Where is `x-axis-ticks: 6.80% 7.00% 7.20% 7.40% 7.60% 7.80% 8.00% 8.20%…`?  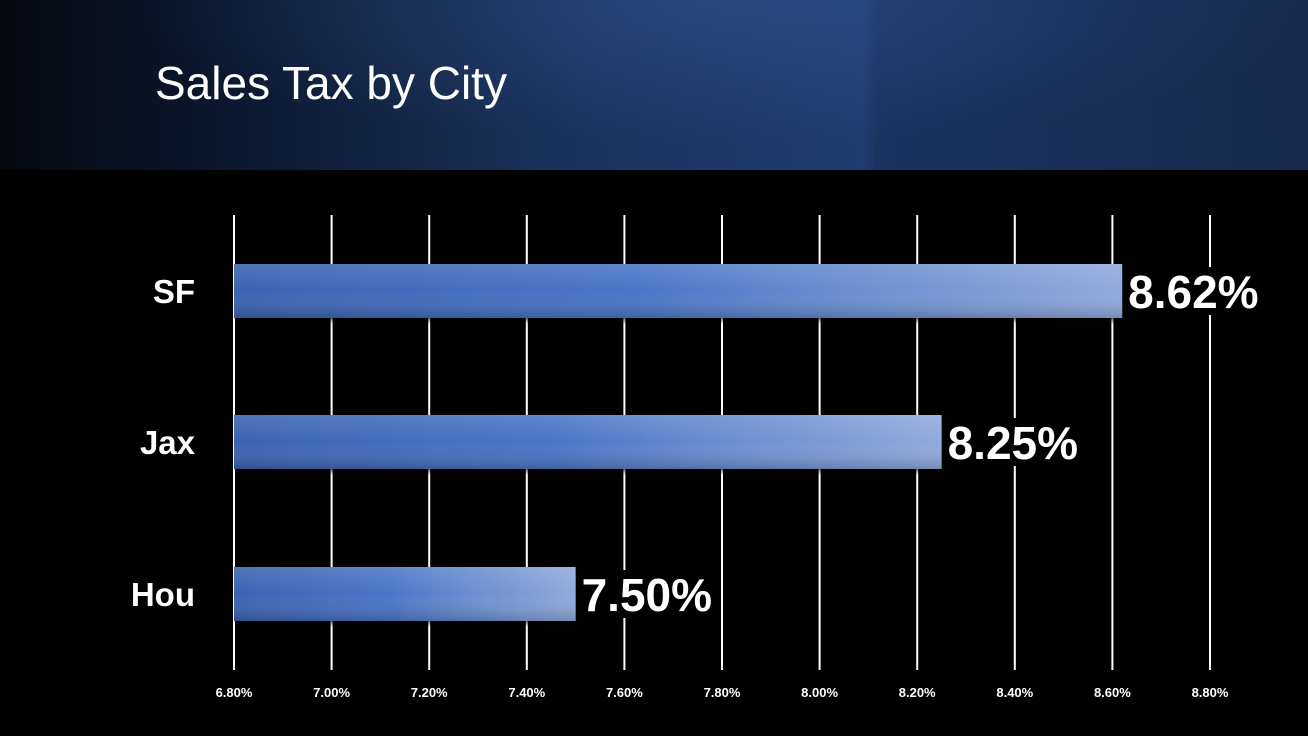
x-axis-ticks: 6.80% 7.00% 7.20% 7.40% 7.60% 7.80% 8.00% 8.20%… is located at coordinates (722, 692).